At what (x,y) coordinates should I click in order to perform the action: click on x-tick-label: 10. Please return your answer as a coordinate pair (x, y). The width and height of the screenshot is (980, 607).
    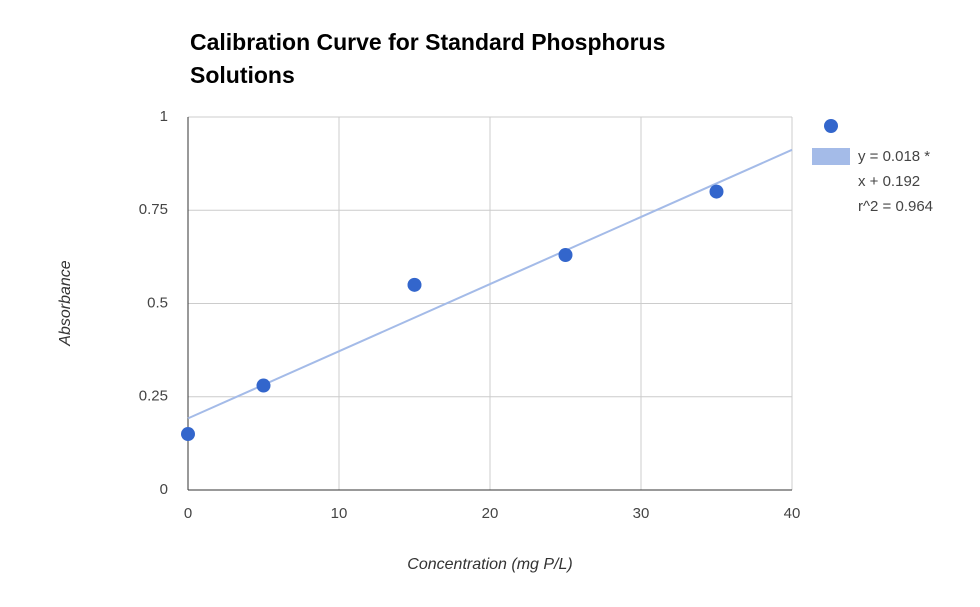
    Looking at the image, I should click on (339, 513).